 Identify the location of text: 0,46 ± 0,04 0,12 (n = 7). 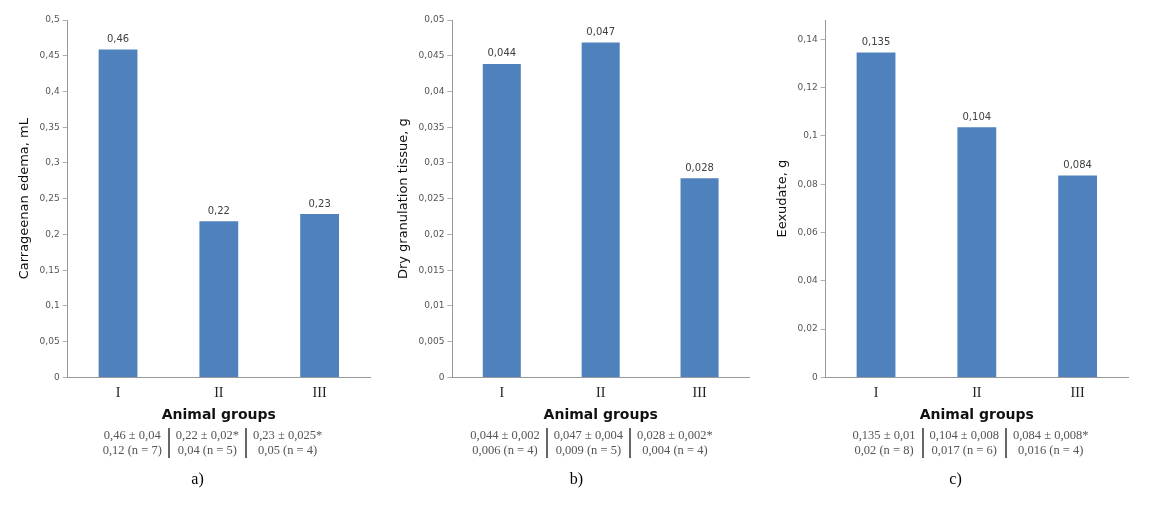
(132, 443).